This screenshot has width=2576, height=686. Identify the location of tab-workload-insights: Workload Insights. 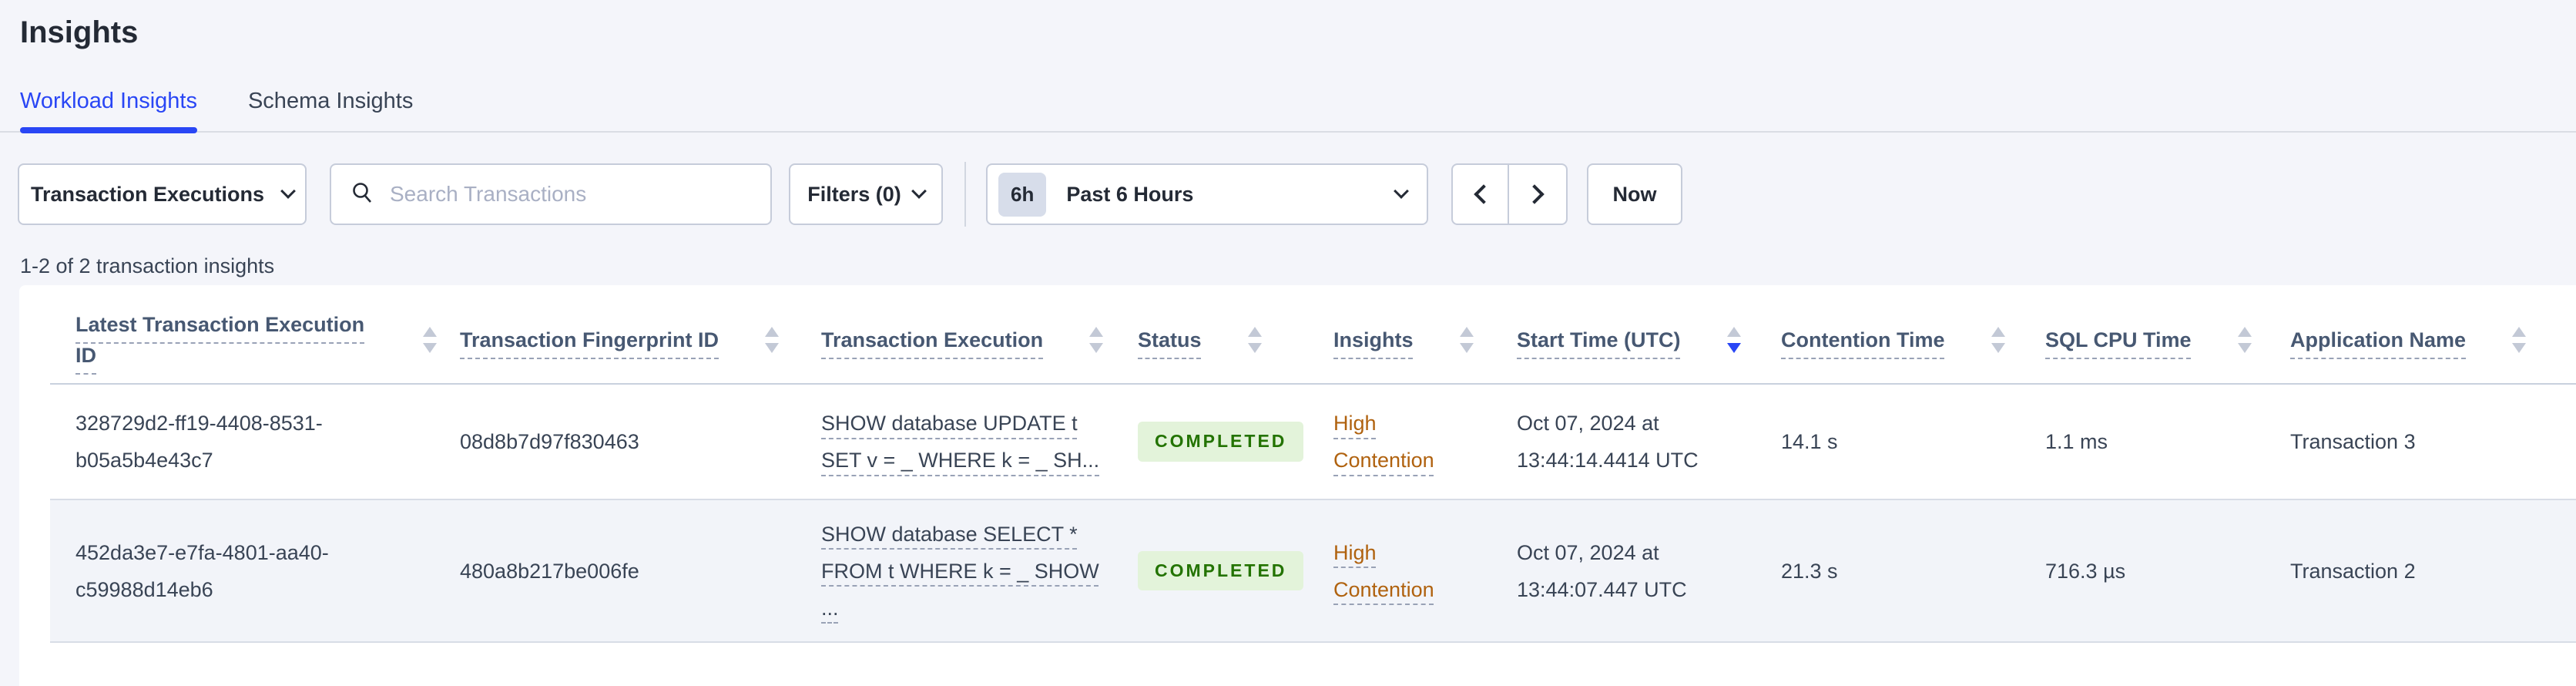
(108, 111).